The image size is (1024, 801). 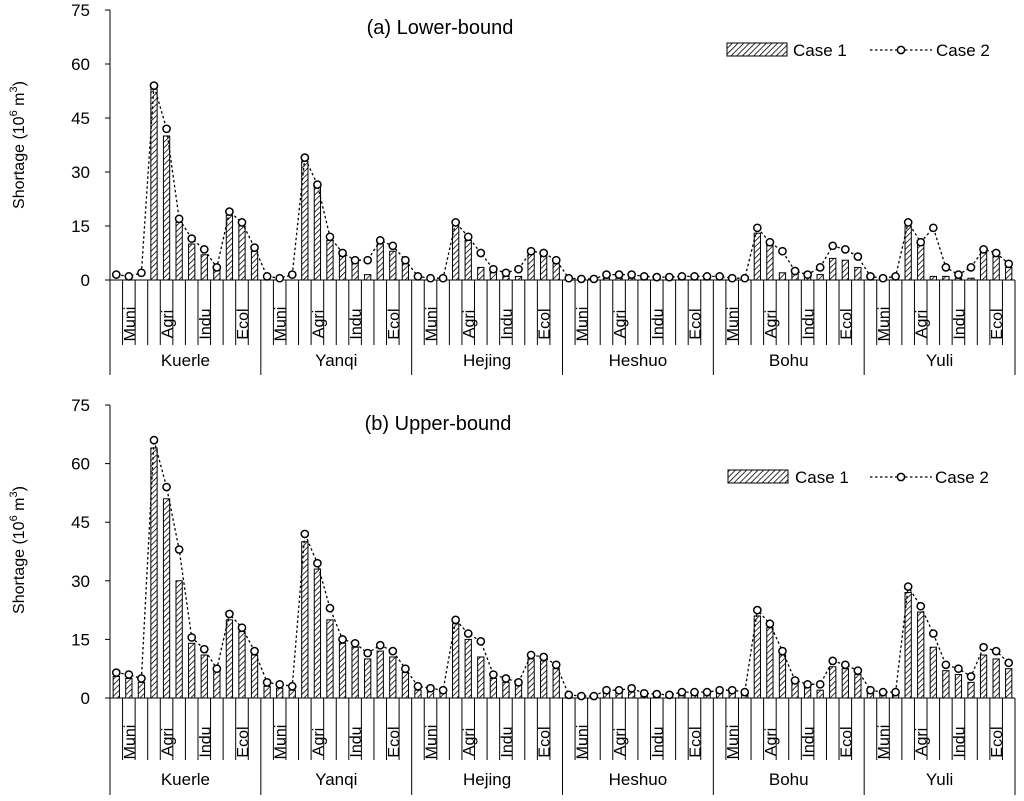 I want to click on y-tick-label: 30, so click(x=80, y=581).